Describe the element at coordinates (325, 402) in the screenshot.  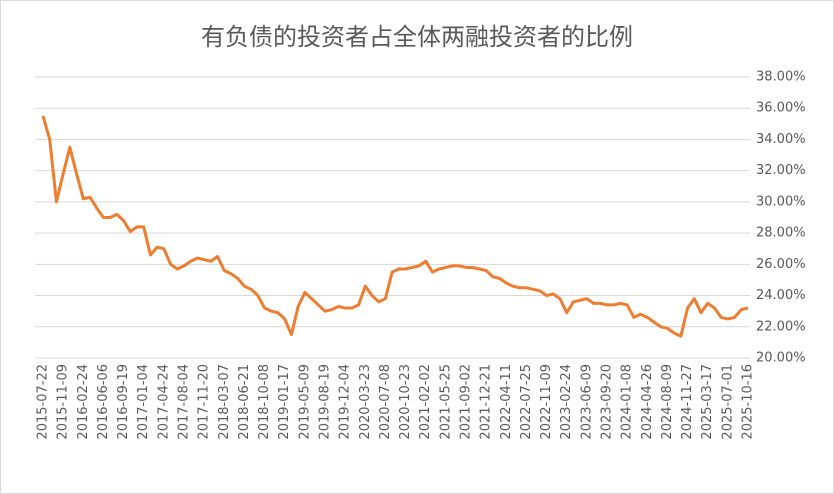
I see `x-tick-label: 2019-08-19` at that location.